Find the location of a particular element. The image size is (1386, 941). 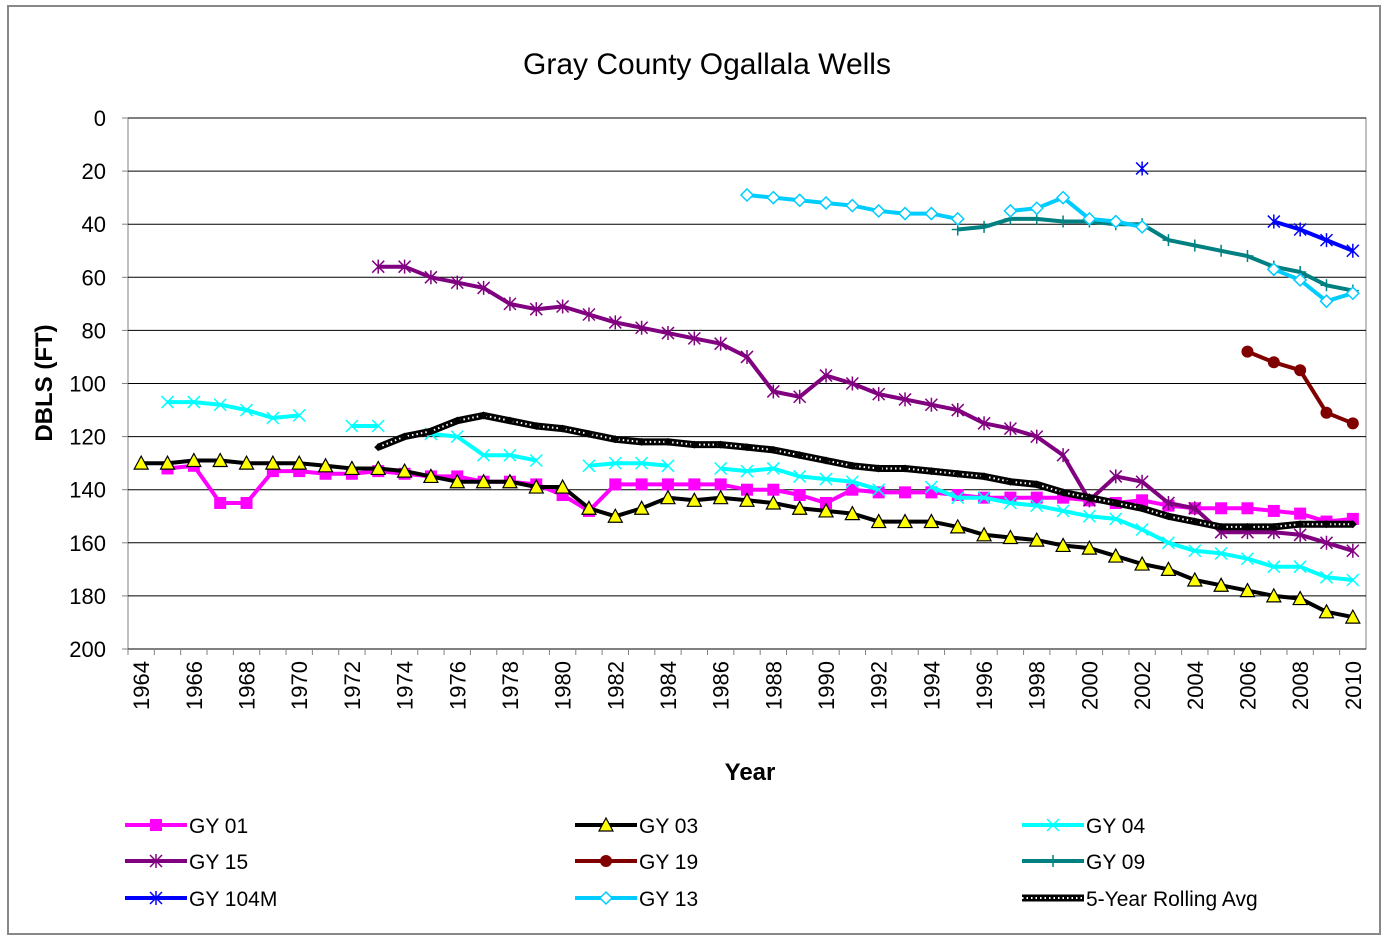

y-tick-label: 100 is located at coordinates (87, 384).